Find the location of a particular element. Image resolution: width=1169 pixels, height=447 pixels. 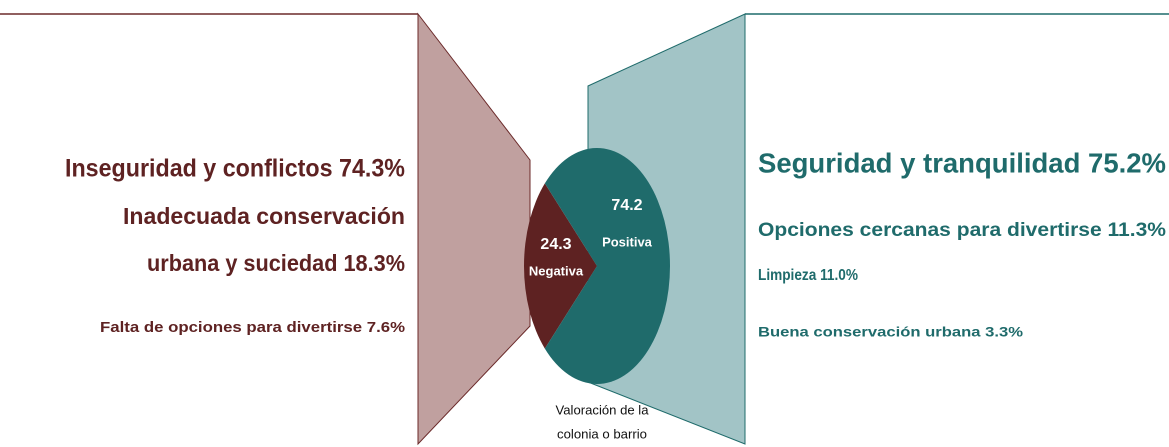

positive-reason: Seguridad y tranquilidad 75.2% is located at coordinates (962, 162).